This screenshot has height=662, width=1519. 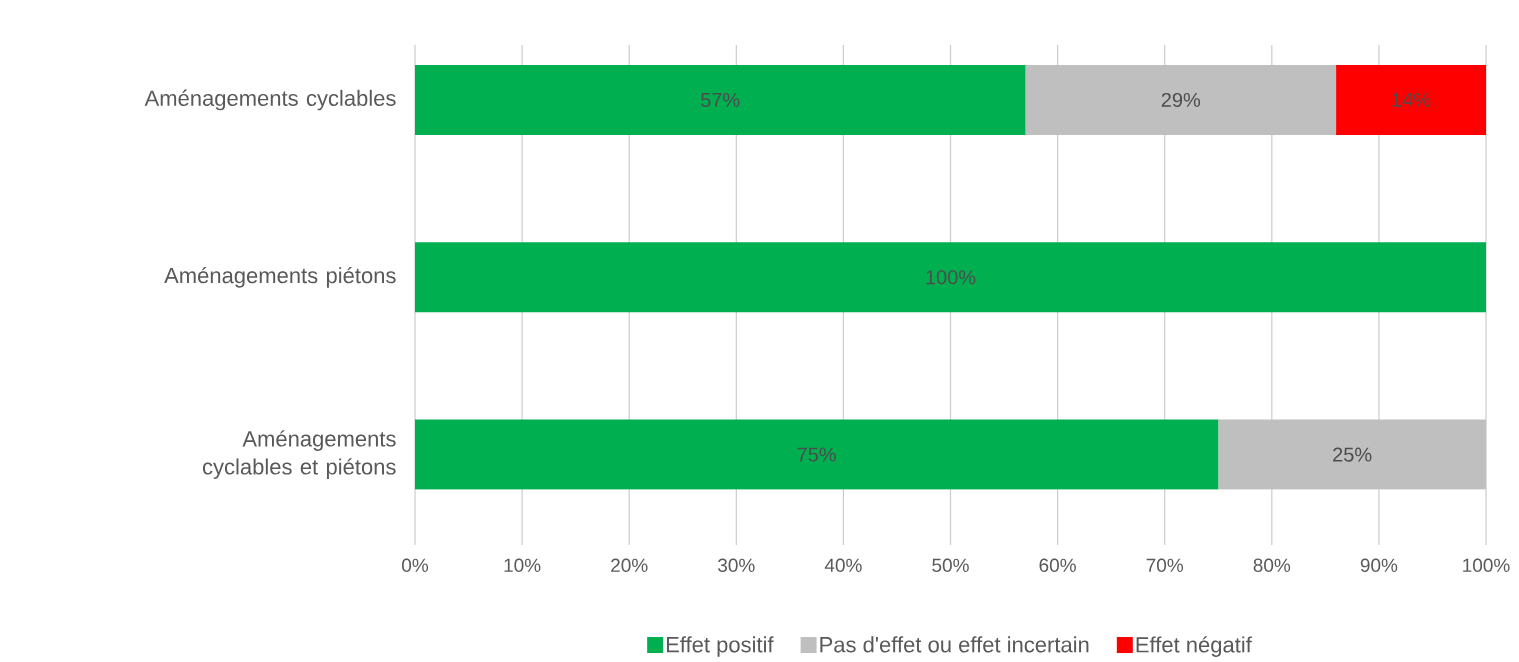 I want to click on data-label: 25%, so click(x=1352, y=454).